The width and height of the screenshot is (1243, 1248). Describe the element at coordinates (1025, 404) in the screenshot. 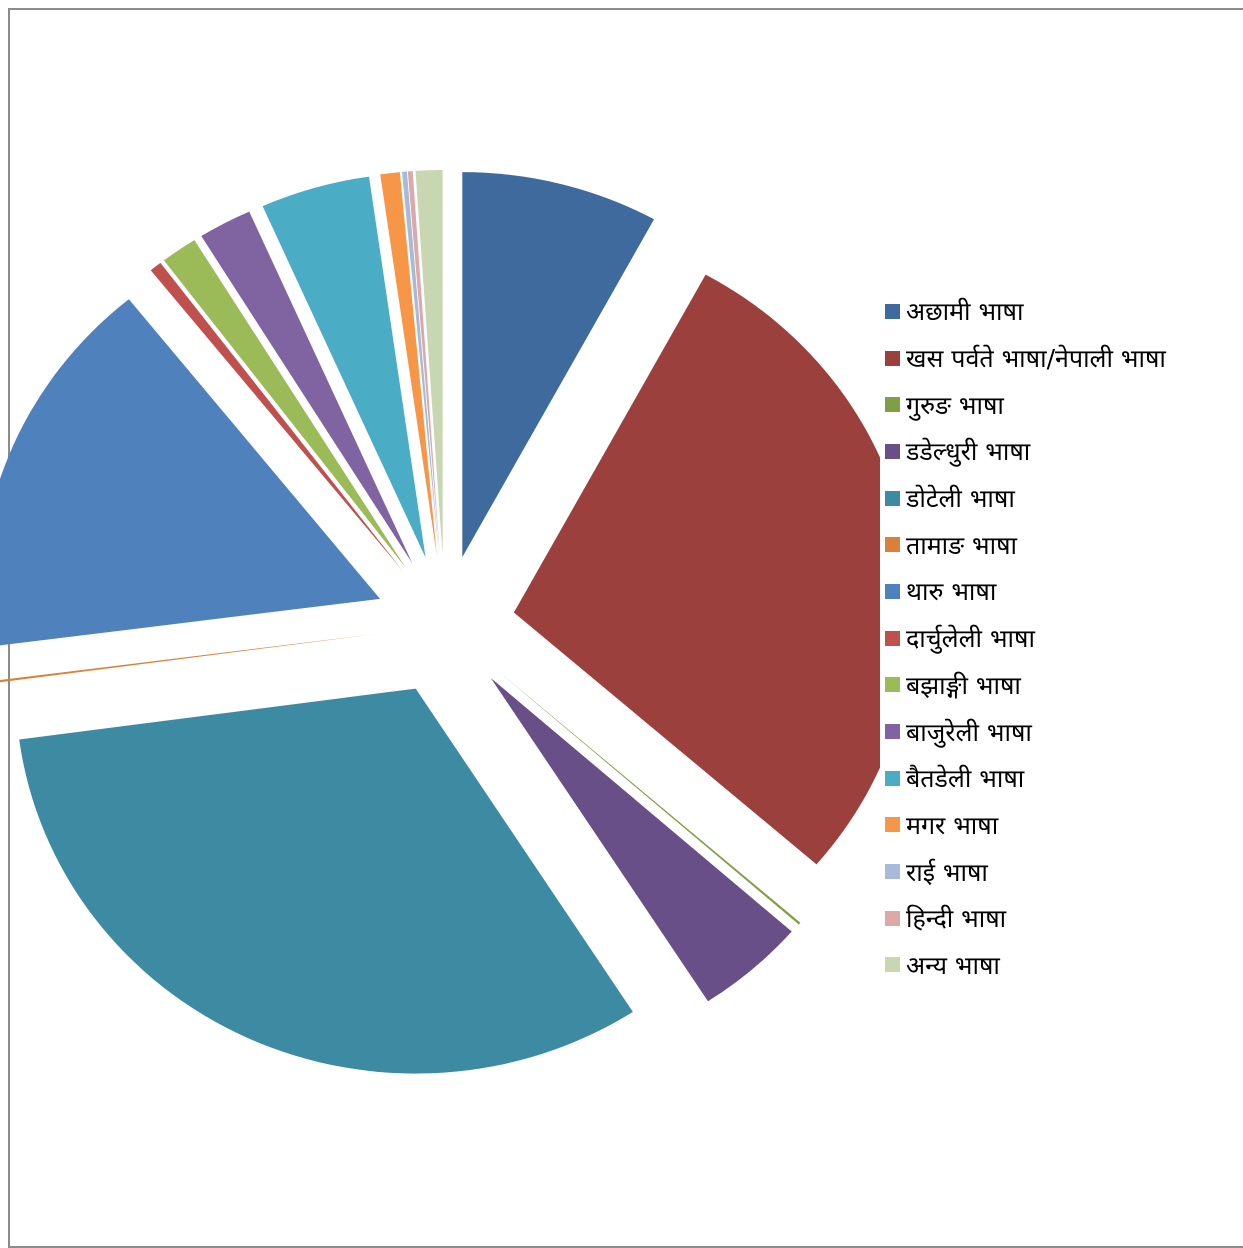

I see `legend-item: गुरुङ भाषा` at that location.